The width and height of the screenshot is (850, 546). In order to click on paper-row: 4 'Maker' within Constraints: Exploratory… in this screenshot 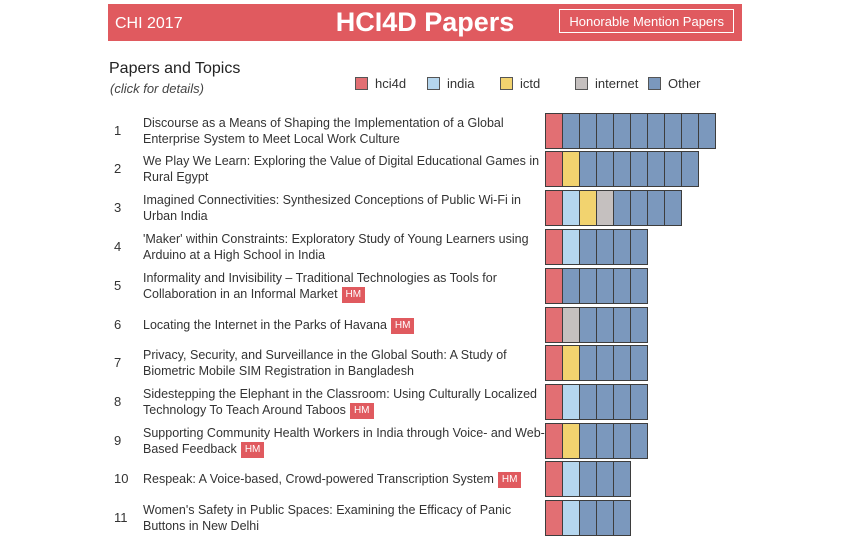, I will do `click(425, 247)`.